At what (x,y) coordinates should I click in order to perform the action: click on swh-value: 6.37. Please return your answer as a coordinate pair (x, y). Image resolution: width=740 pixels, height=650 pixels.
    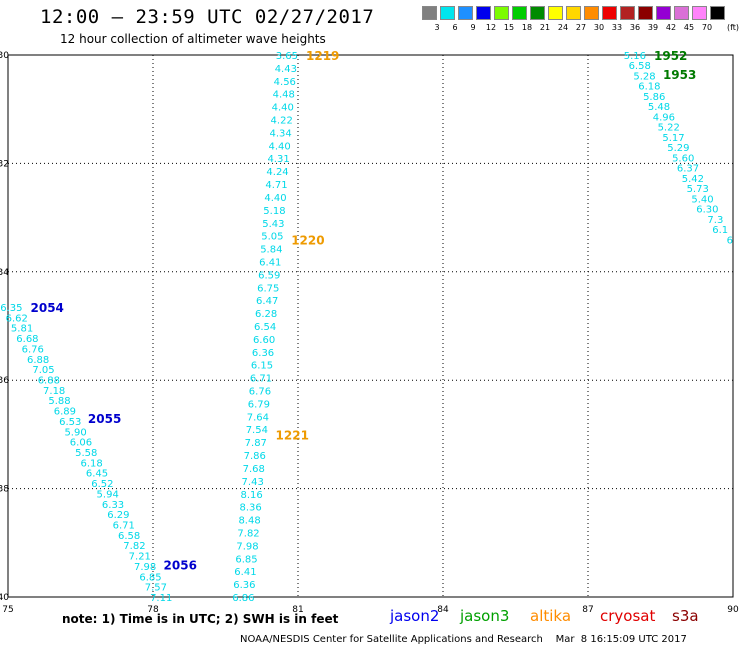
    Looking at the image, I should click on (688, 169).